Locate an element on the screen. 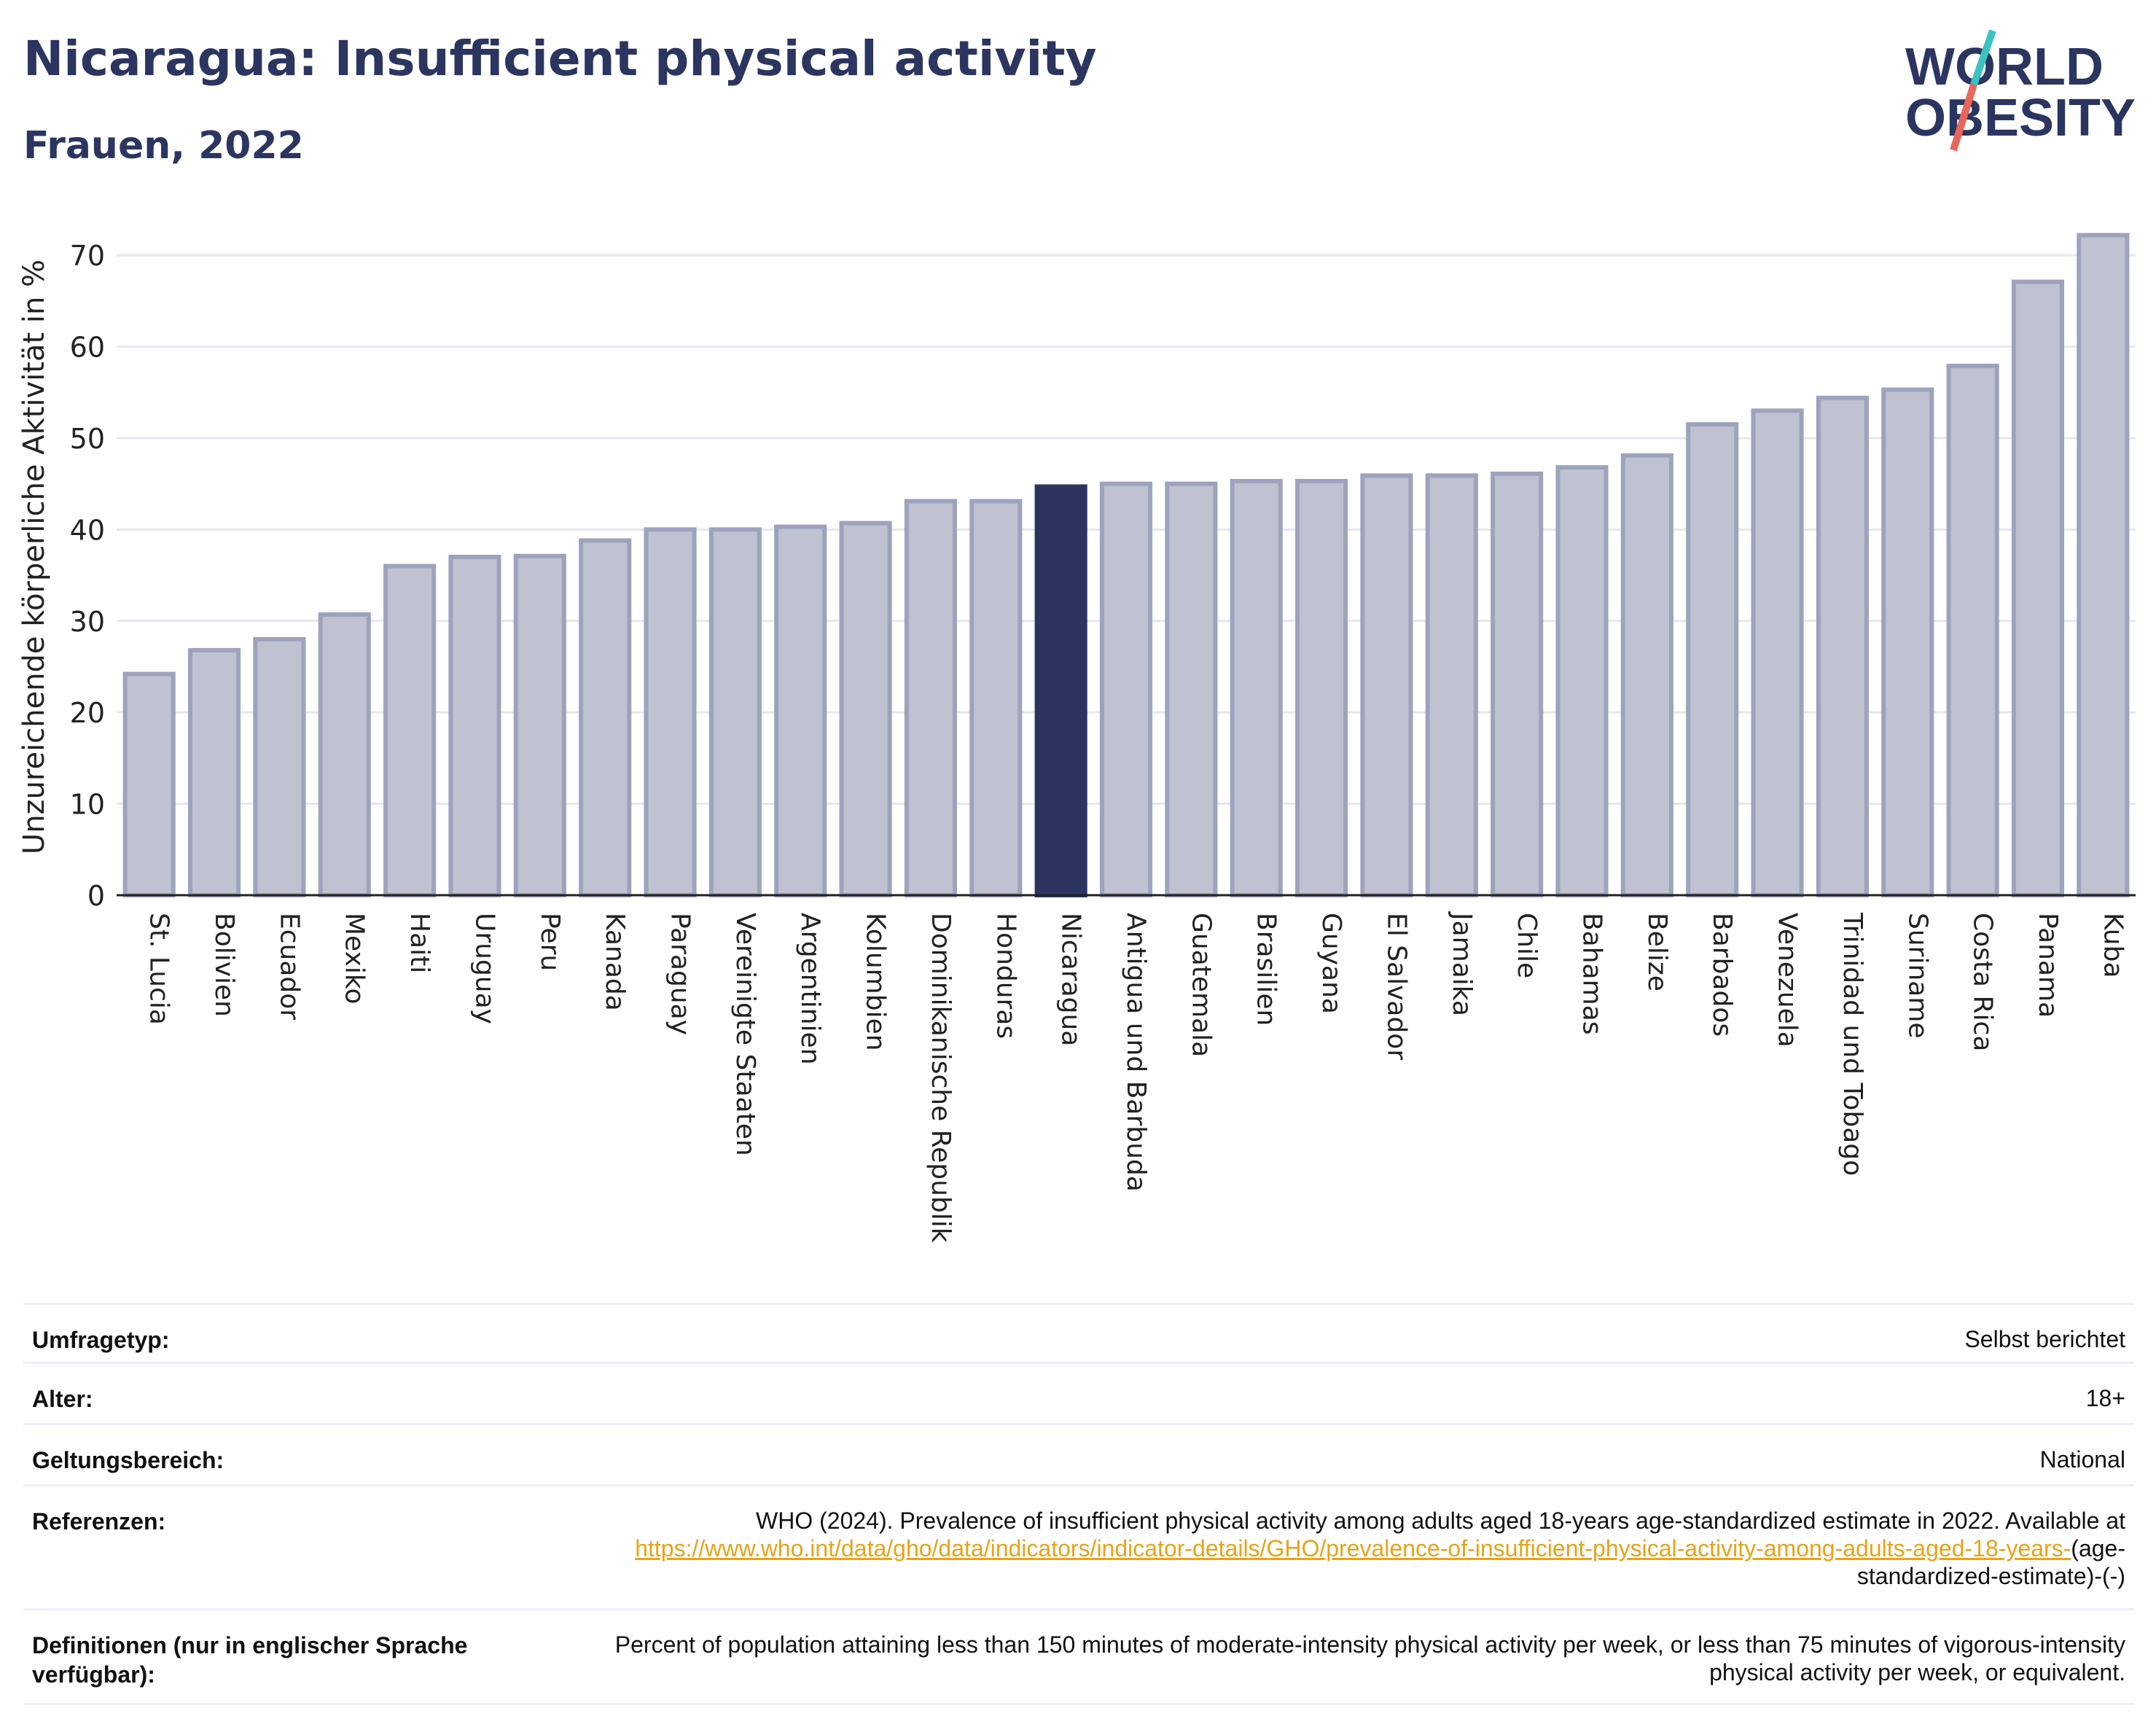 This screenshot has width=2156, height=1735. chart-subtitle: Frauen, 2022 is located at coordinates (163, 146).